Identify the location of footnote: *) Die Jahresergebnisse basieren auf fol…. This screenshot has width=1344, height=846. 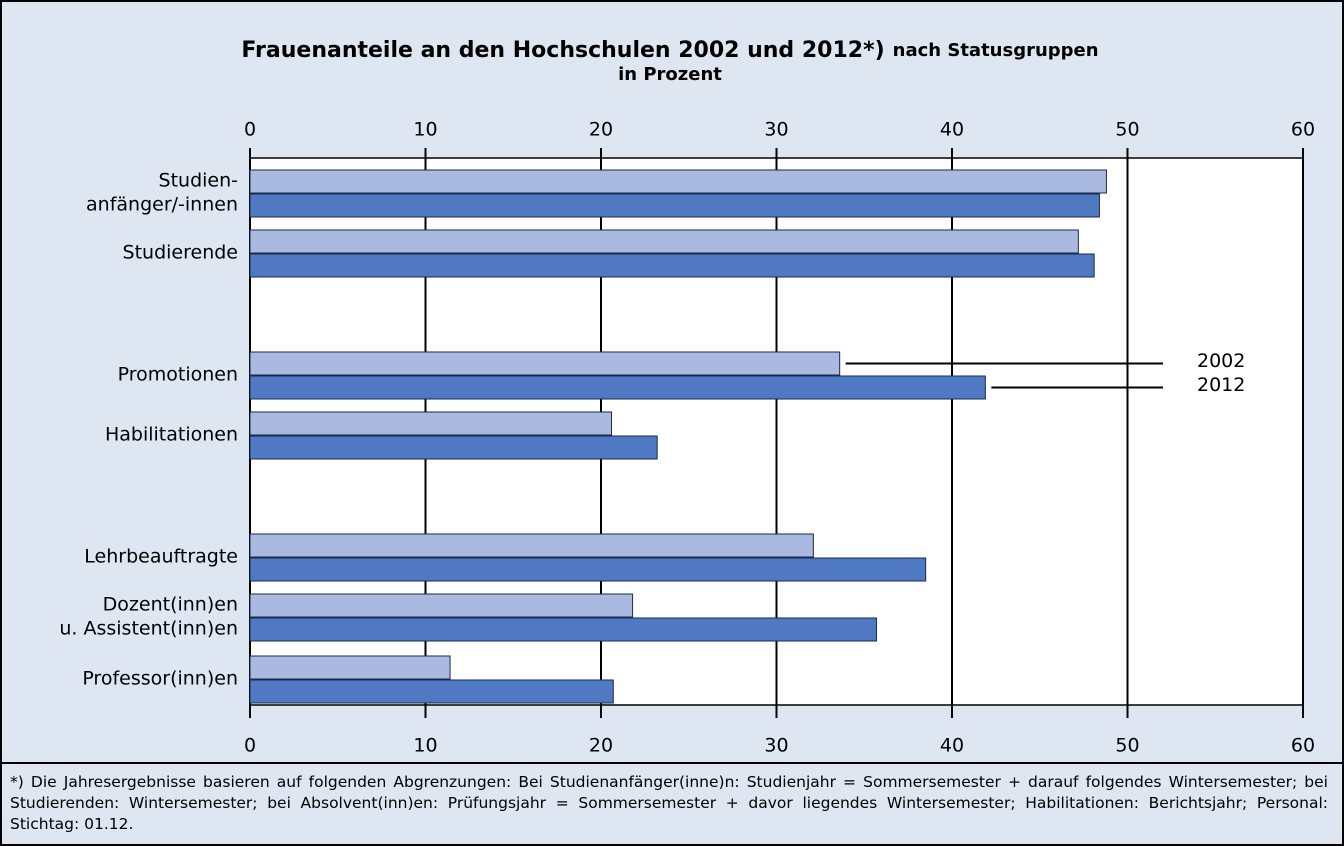
(669, 803).